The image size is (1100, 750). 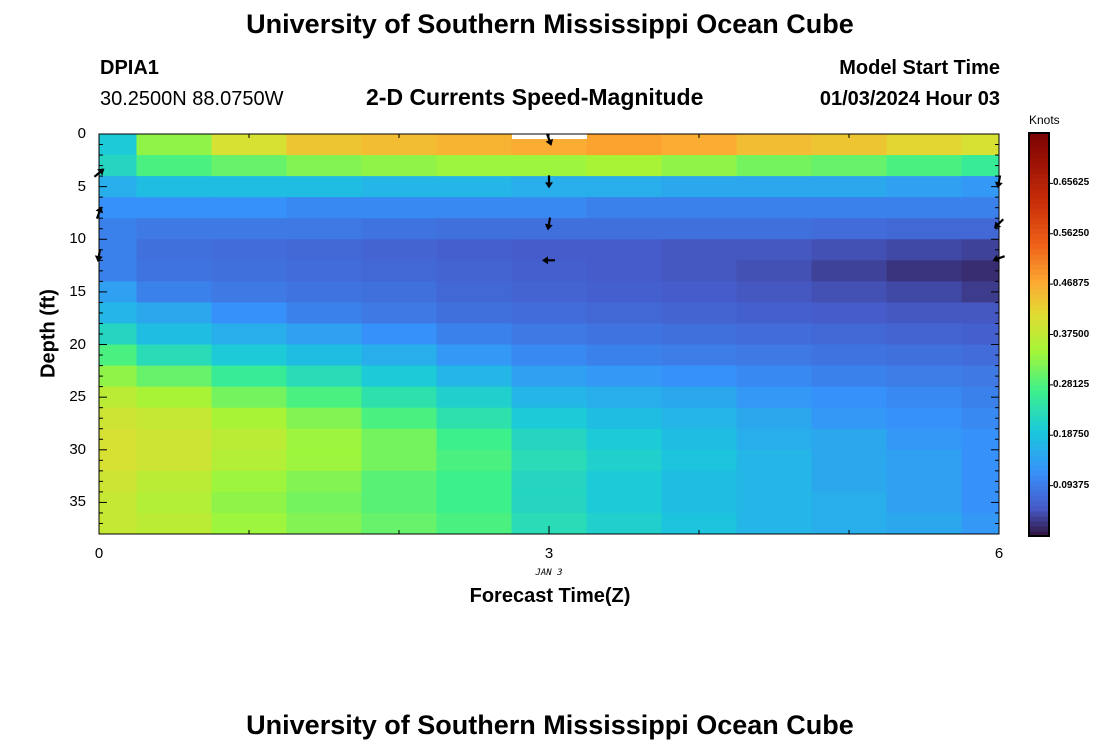 I want to click on colorbar-tick-label: 0.56250, so click(x=1071, y=233).